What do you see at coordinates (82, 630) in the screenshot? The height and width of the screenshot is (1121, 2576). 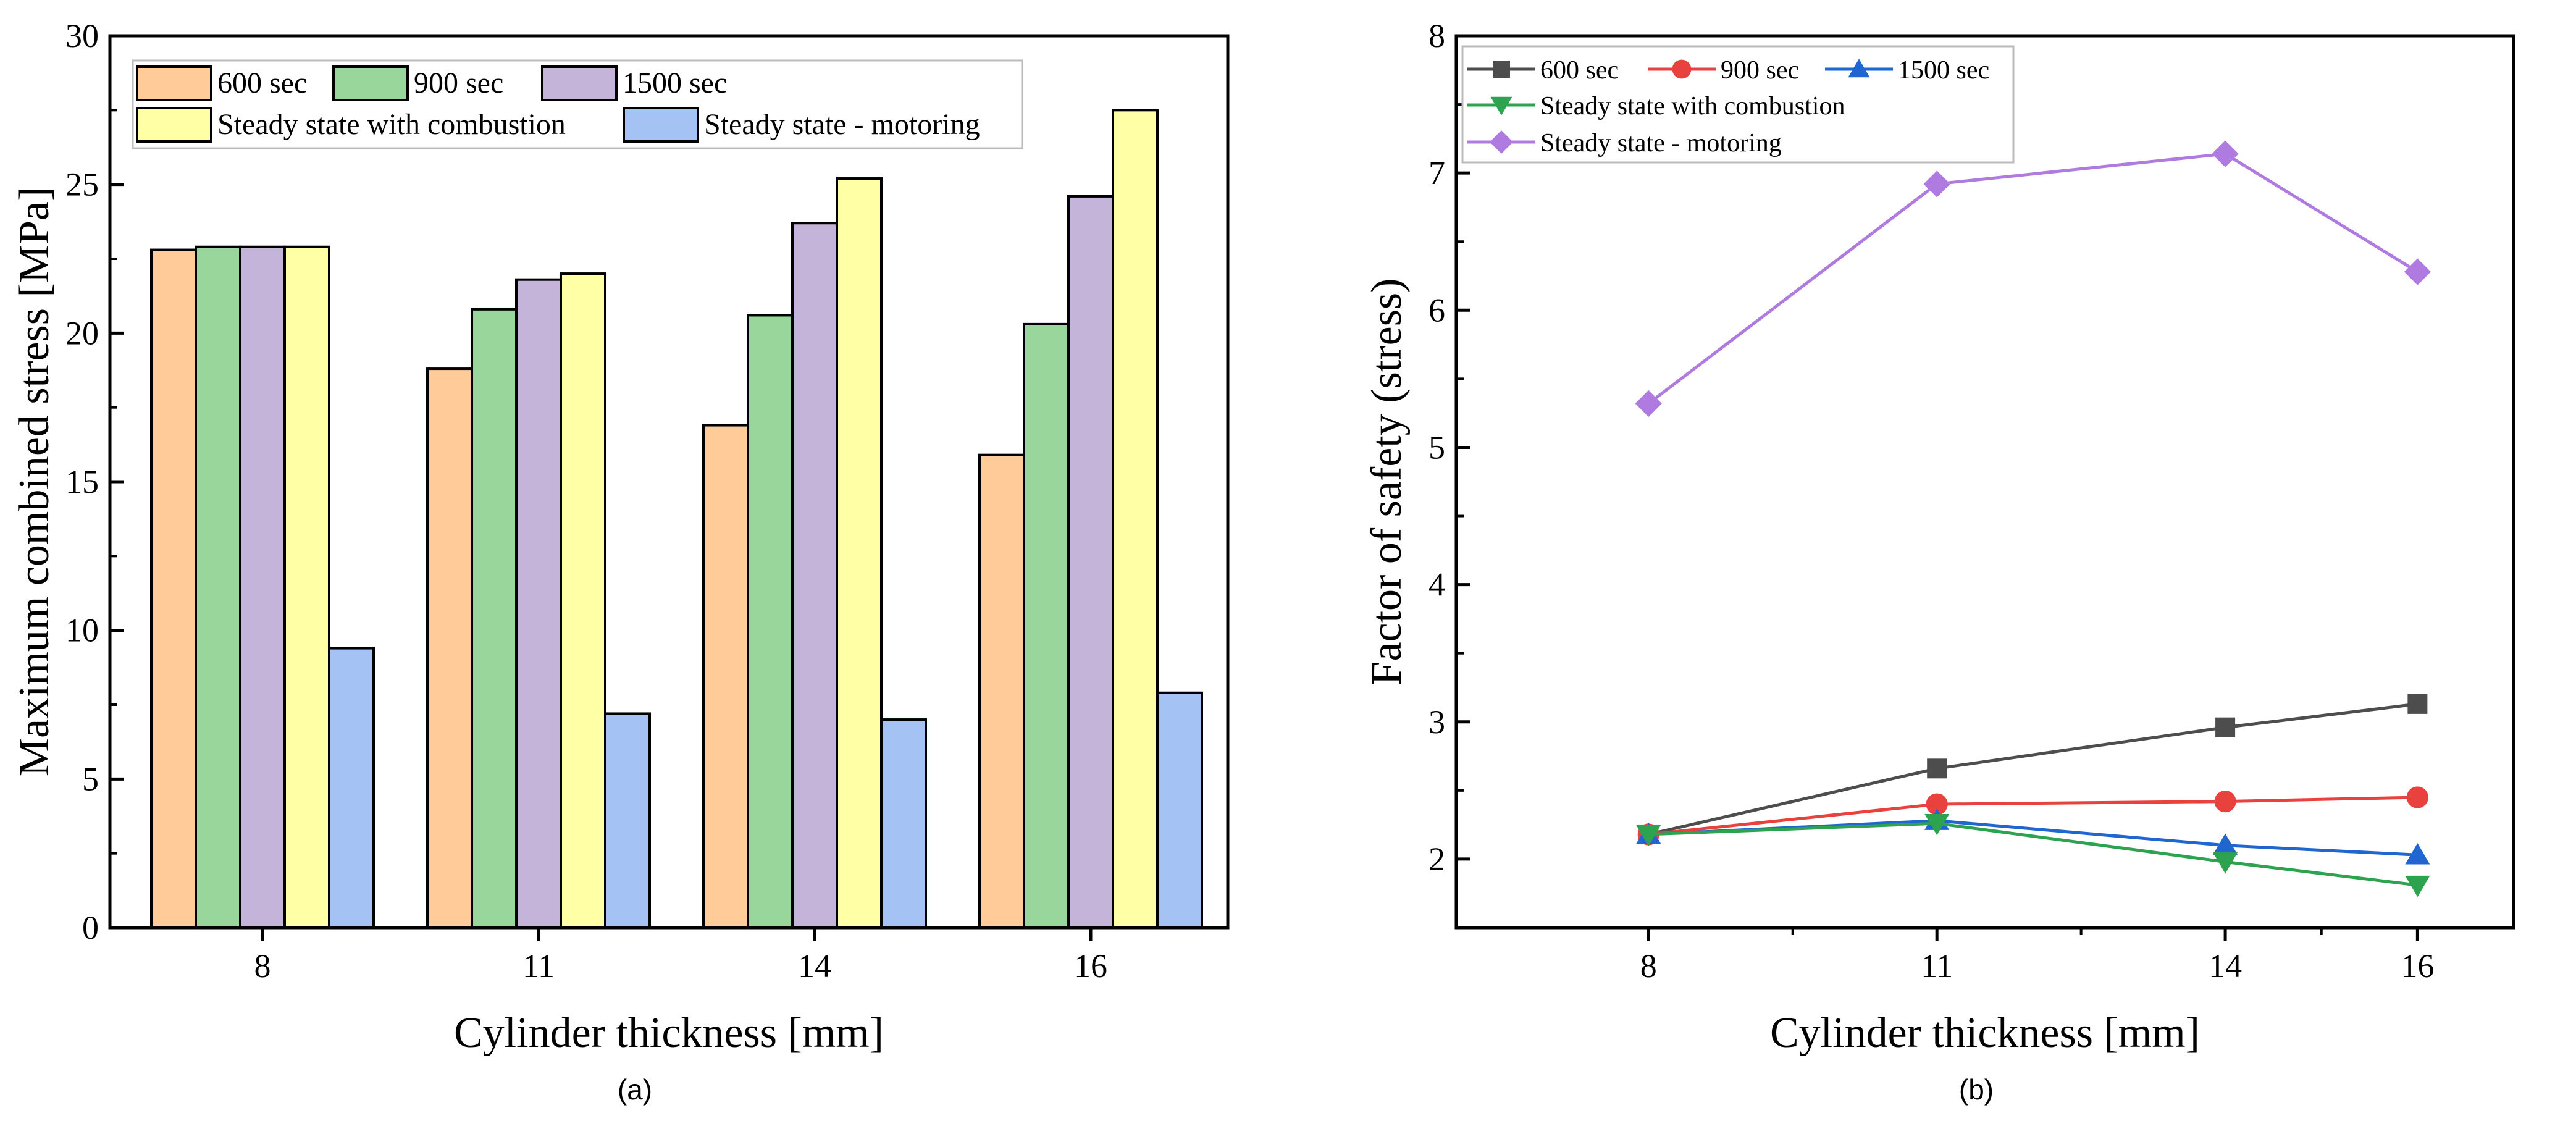 I see `y-tick-label: 10` at bounding box center [82, 630].